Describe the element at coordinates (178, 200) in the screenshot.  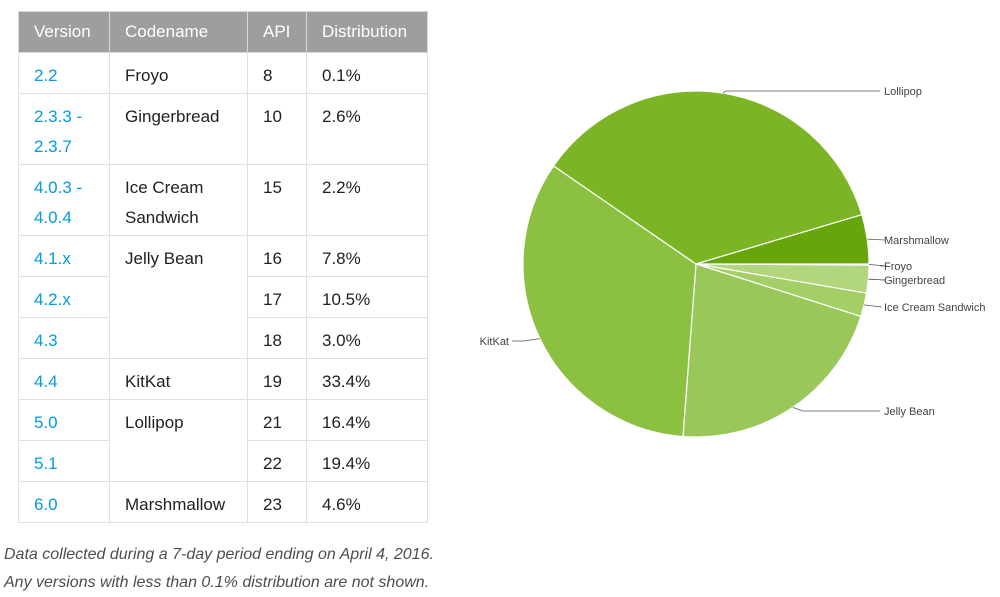
I see `codename-cell: Ice Cream Sandwich` at that location.